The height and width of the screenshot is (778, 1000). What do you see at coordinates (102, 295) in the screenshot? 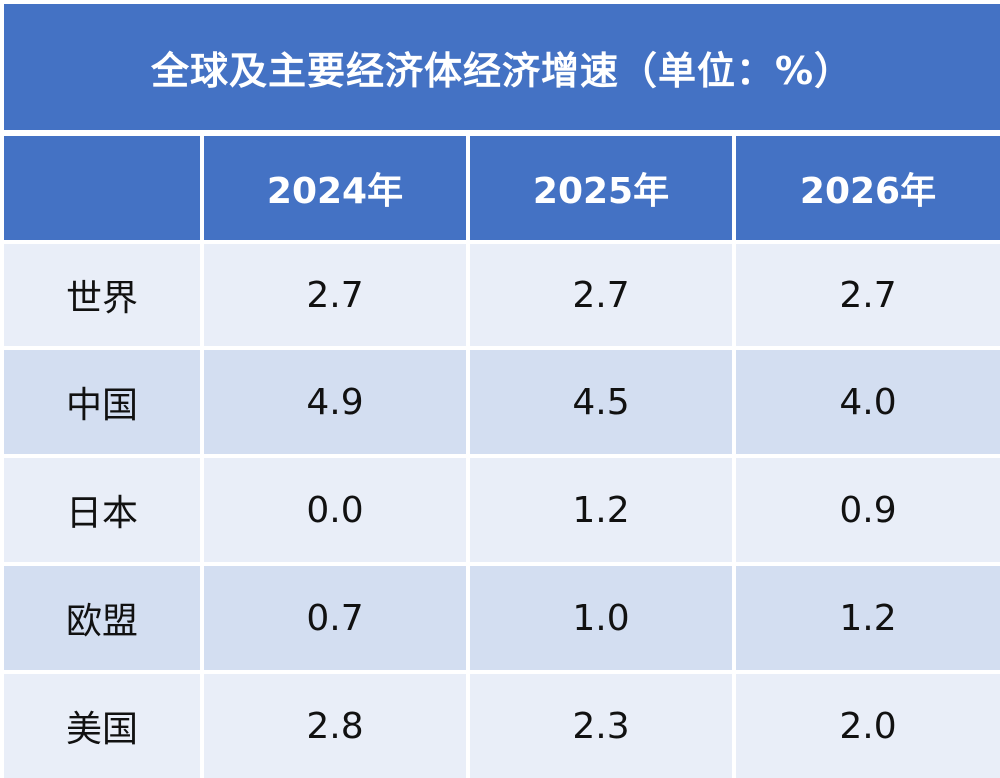
I see `row-label-world: 世界` at bounding box center [102, 295].